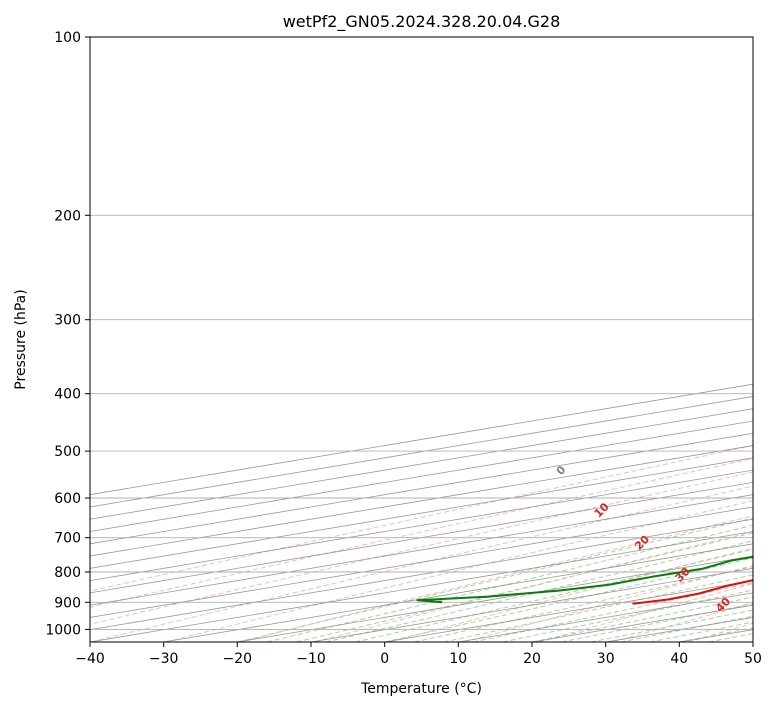  What do you see at coordinates (422, 22) in the screenshot?
I see `chart-title: wetPf2_GN05.2024.328.20.04.G28` at bounding box center [422, 22].